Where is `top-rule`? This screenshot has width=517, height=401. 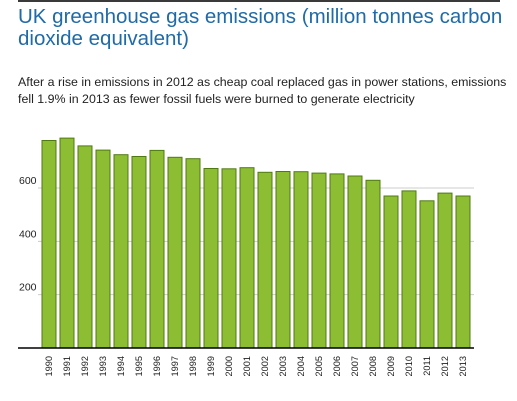
top-rule is located at coordinates (259, 1).